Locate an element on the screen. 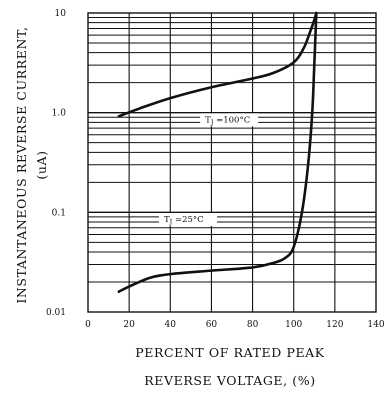 Image resolution: width=391 pixels, height=395 pixels. x-tick-labels: 0 20 40 60 80 100 120 140 is located at coordinates (235, 325).